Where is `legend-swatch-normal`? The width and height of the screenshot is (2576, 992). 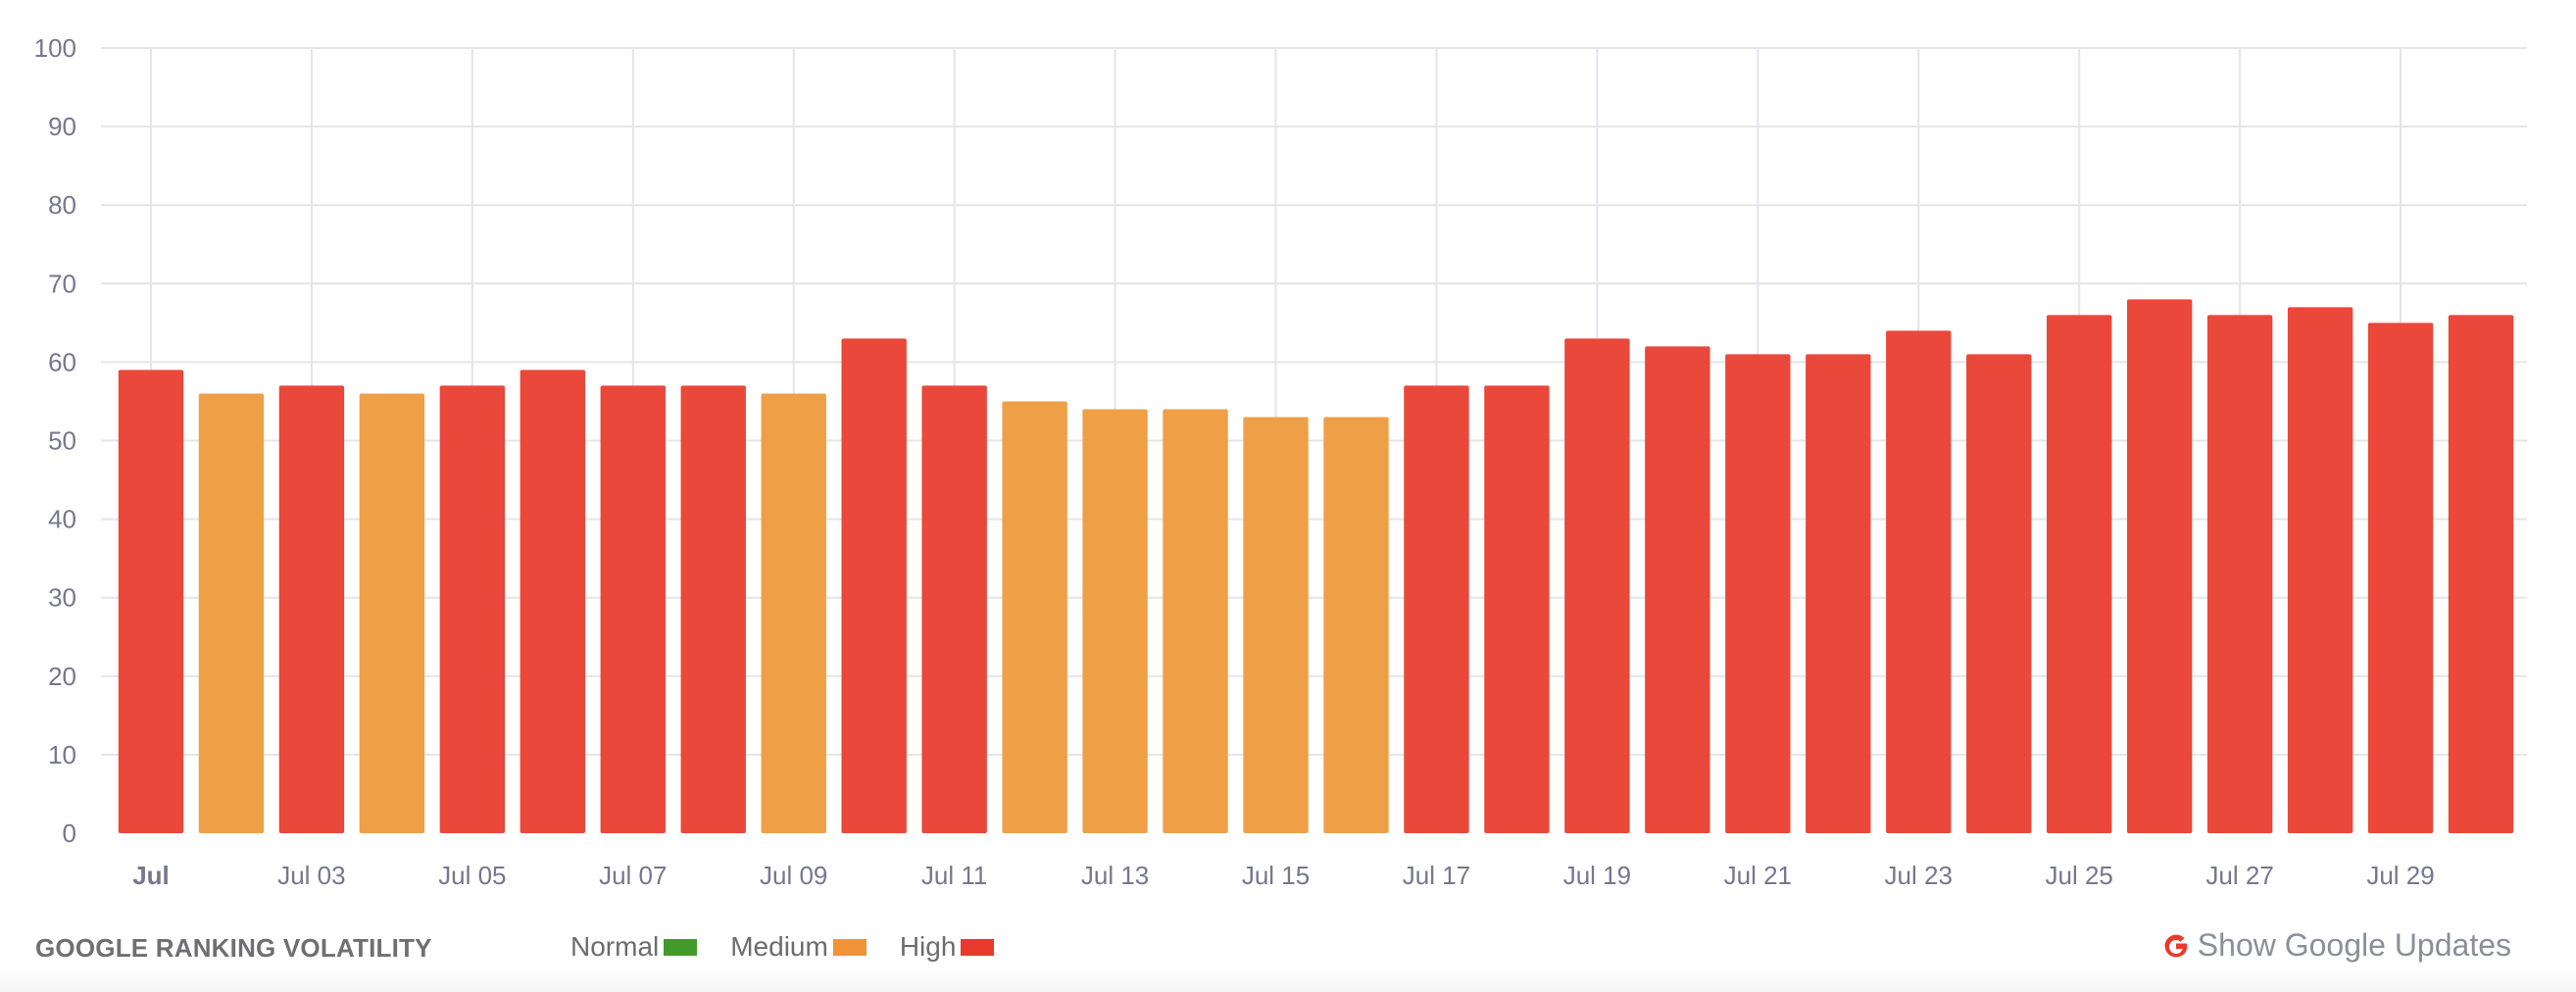 legend-swatch-normal is located at coordinates (681, 947).